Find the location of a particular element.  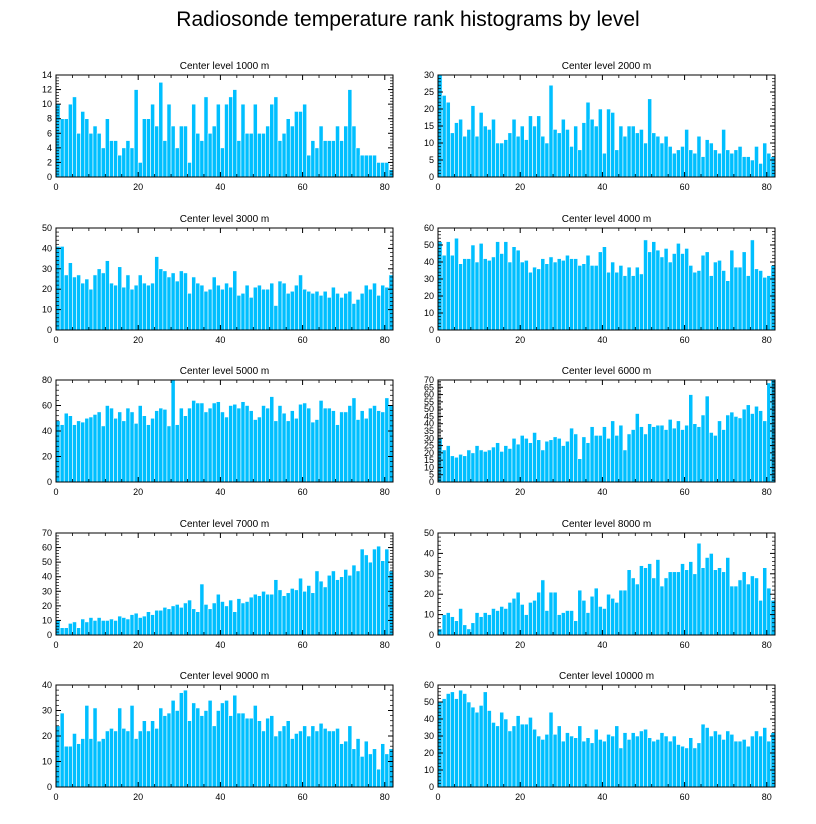

panel-title-3: Center level 4000 m is located at coordinates (607, 219).